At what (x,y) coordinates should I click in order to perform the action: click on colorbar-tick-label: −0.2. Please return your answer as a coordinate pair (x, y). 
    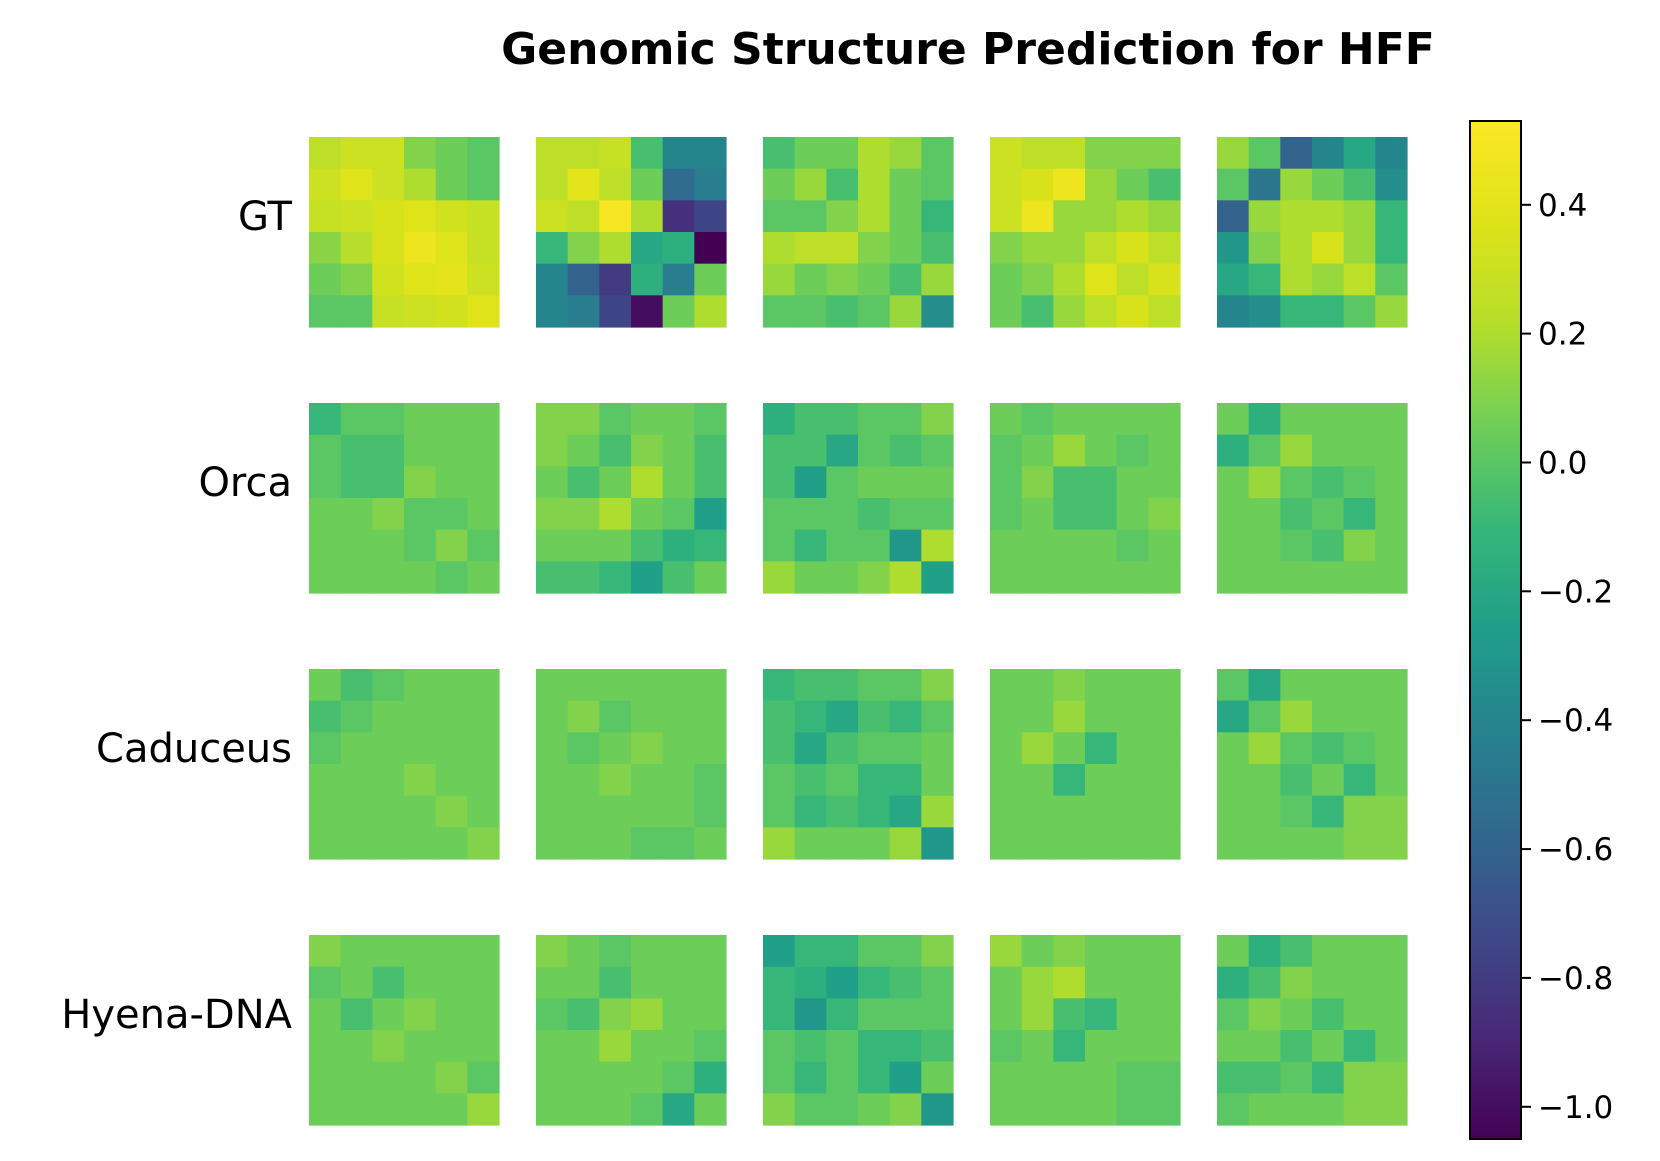
    Looking at the image, I should click on (1575, 592).